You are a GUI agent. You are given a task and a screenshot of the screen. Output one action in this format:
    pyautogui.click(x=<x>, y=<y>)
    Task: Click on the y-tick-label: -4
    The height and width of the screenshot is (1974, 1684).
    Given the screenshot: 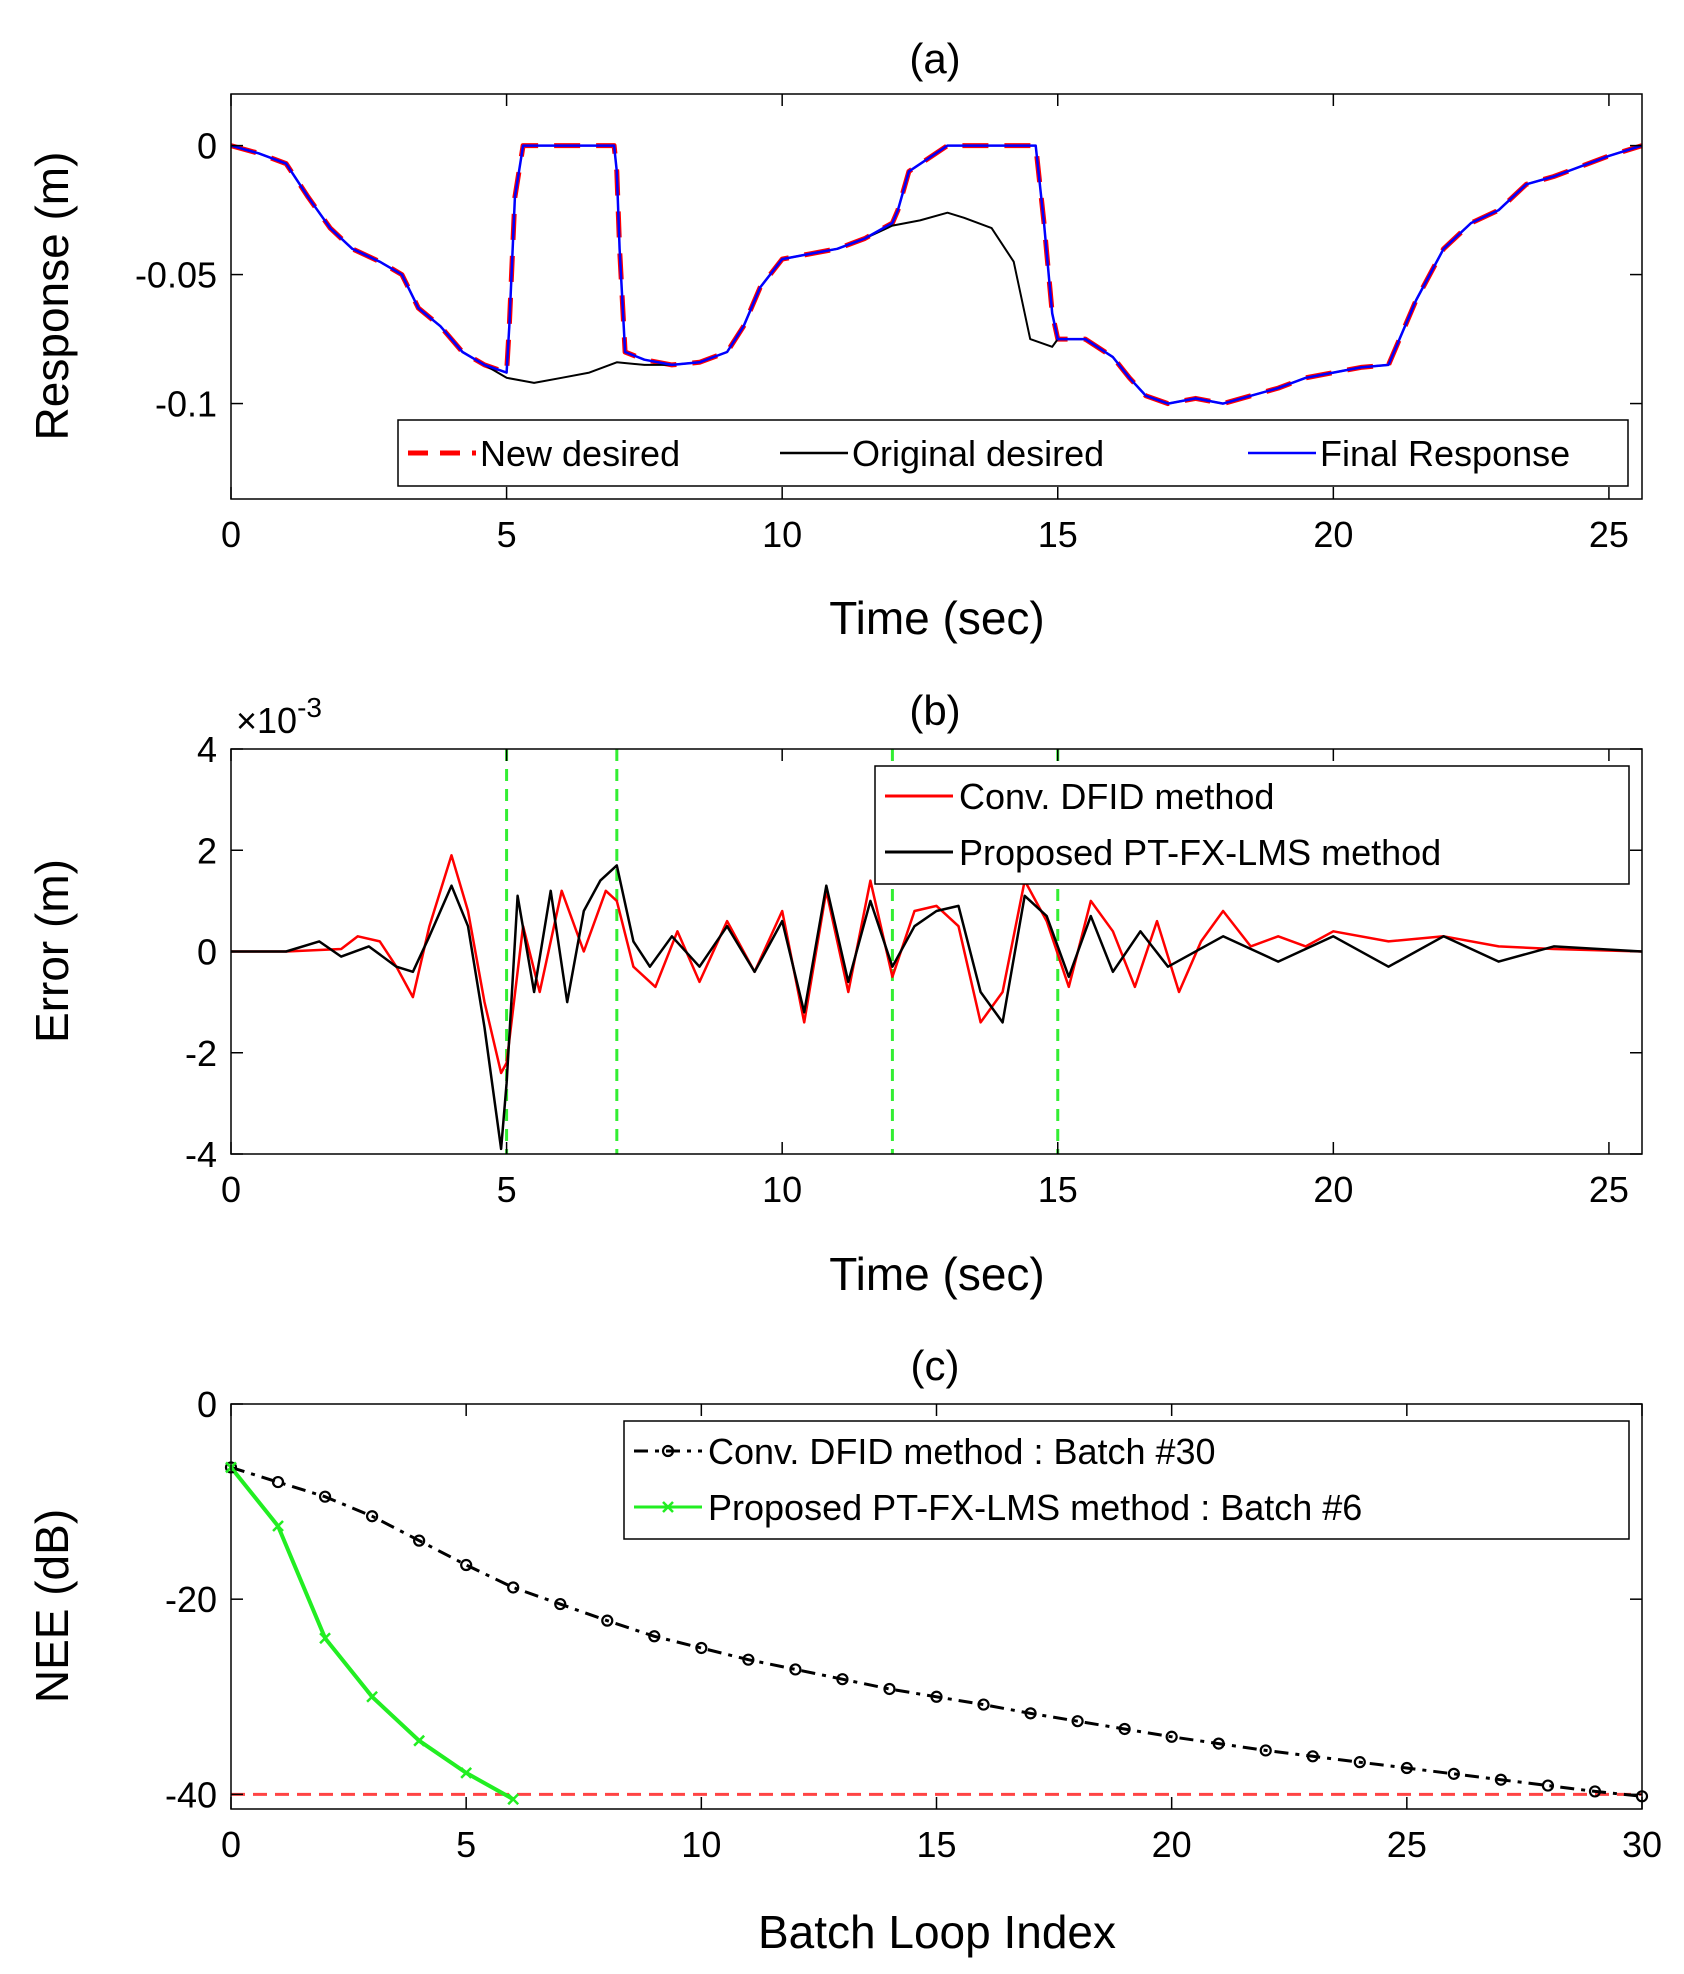 What is the action you would take?
    pyautogui.click(x=201, y=1154)
    